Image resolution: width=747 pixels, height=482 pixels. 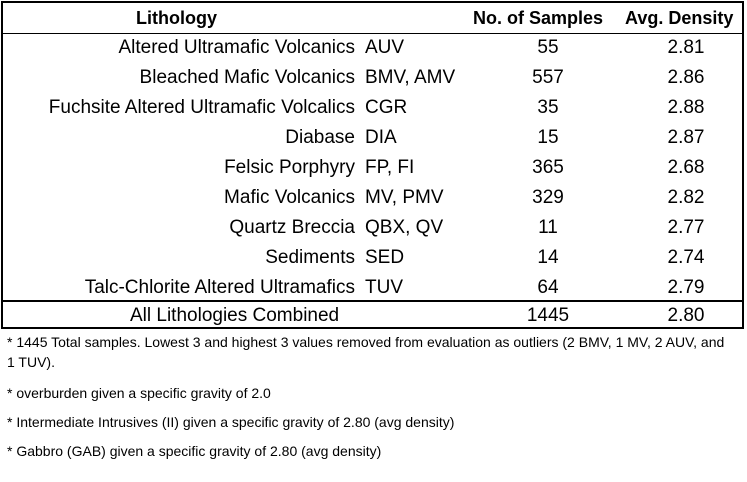 I want to click on header-lithology: Lithology, so click(x=176, y=18).